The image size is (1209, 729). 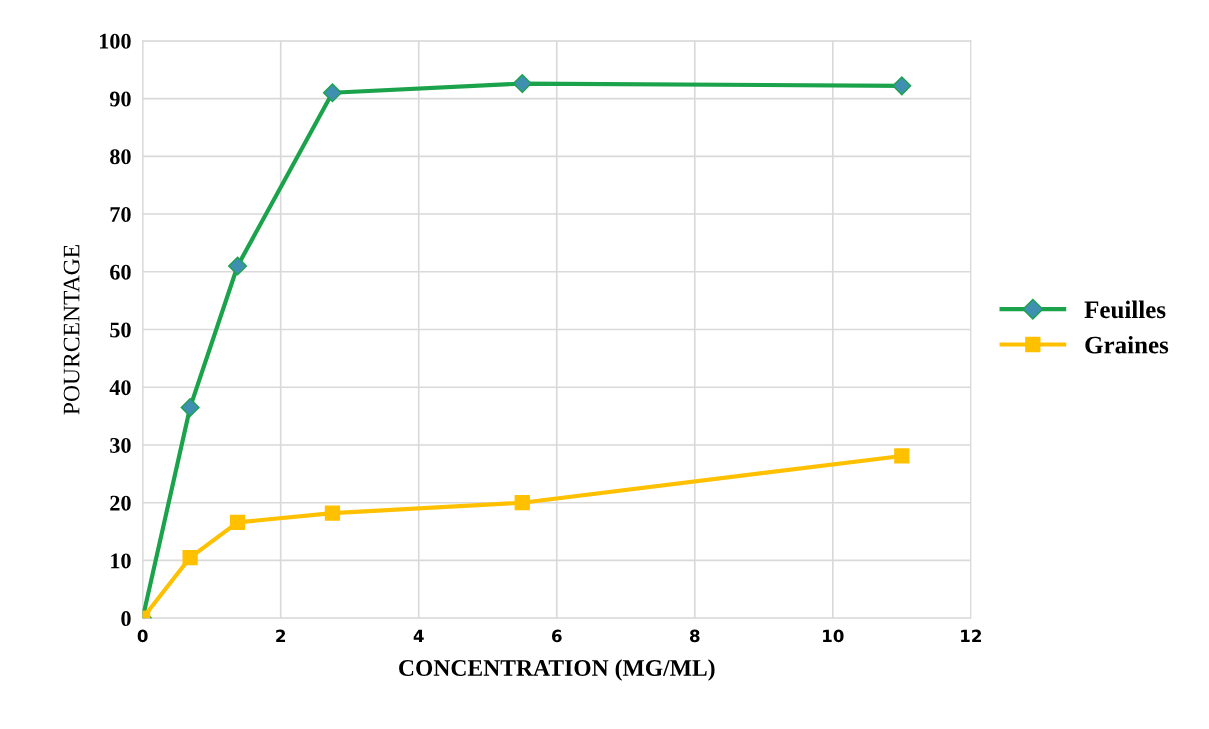 I want to click on y-tick-label: 10, so click(x=121, y=561).